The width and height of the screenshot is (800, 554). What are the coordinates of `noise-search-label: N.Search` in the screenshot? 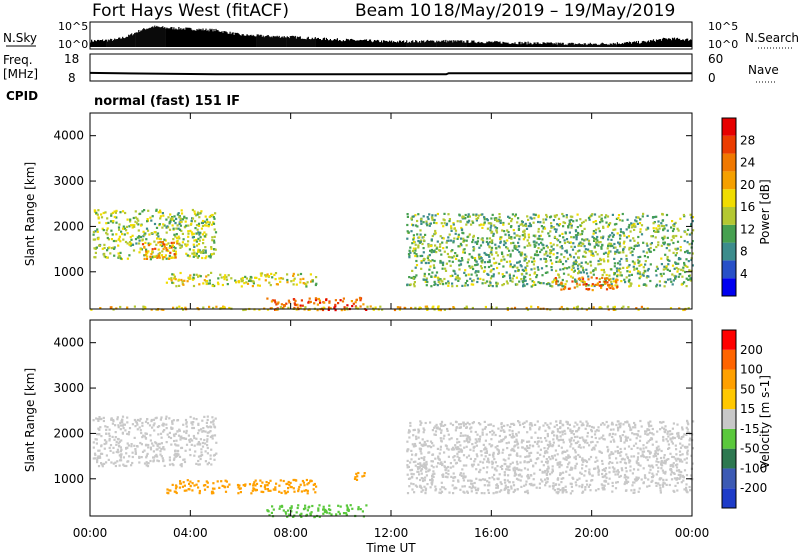 It's located at (772, 38).